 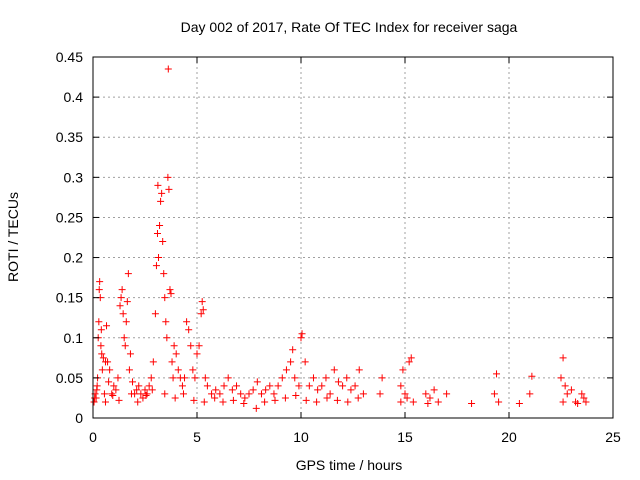 What do you see at coordinates (69, 237) in the screenshot?
I see `y-tick-labels: 0 0.05 0.1 0.15 0.2 0.25 0.3 0.35 0.4 0.45` at bounding box center [69, 237].